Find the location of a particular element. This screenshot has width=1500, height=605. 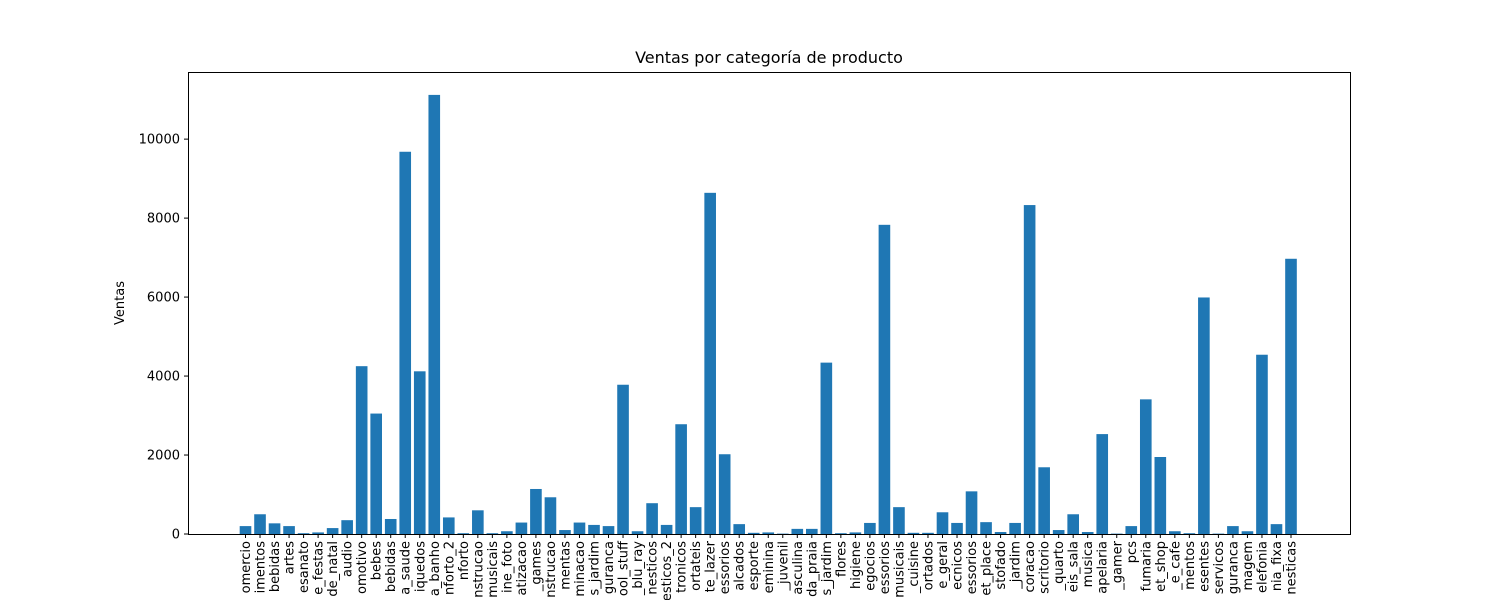

x-tick-label: nforto is located at coordinates (464, 560).